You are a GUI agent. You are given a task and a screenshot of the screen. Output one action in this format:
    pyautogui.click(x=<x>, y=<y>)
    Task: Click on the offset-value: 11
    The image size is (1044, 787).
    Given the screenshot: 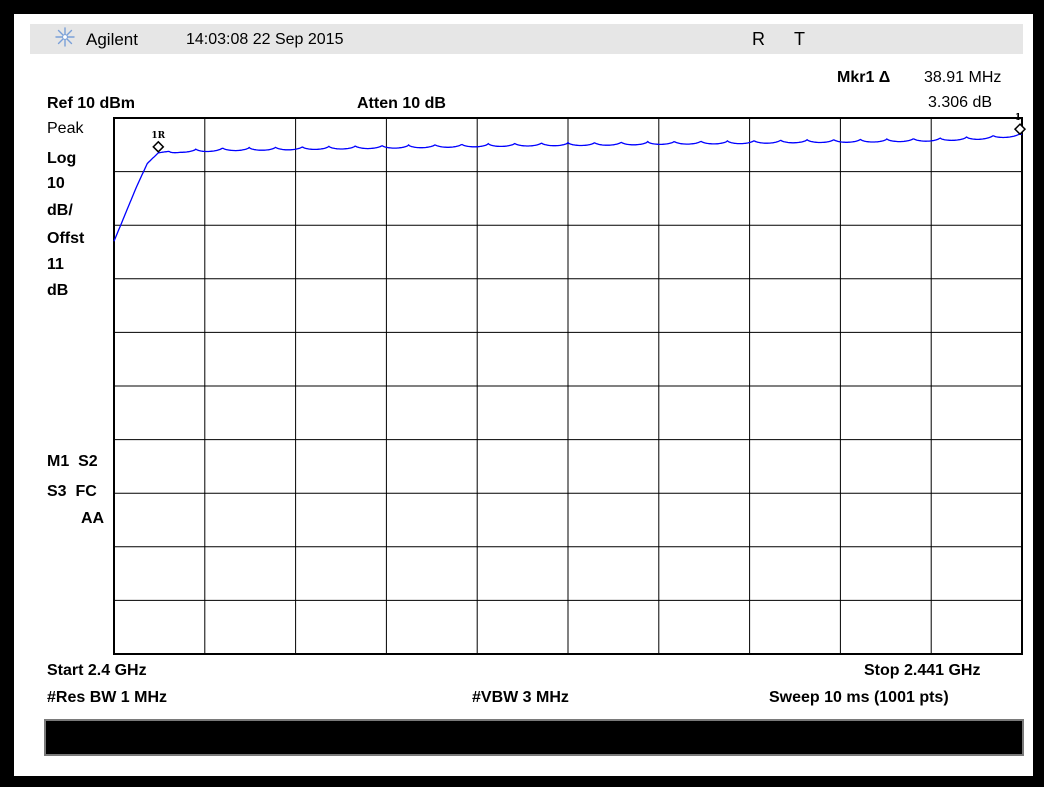 What is the action you would take?
    pyautogui.click(x=55, y=264)
    